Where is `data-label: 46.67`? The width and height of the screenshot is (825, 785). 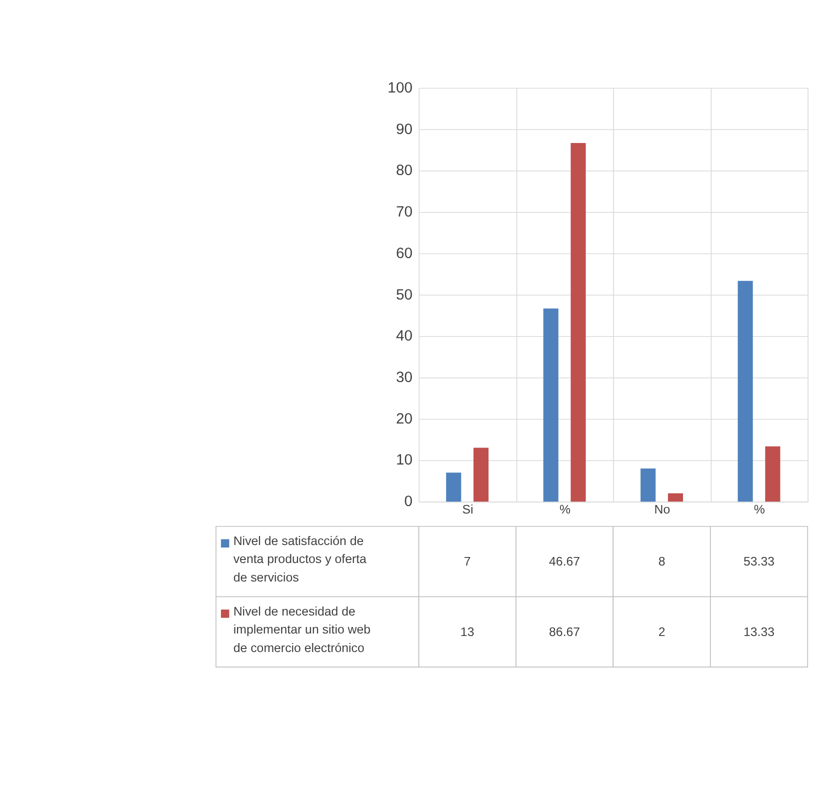
data-label: 46.67 is located at coordinates (564, 561).